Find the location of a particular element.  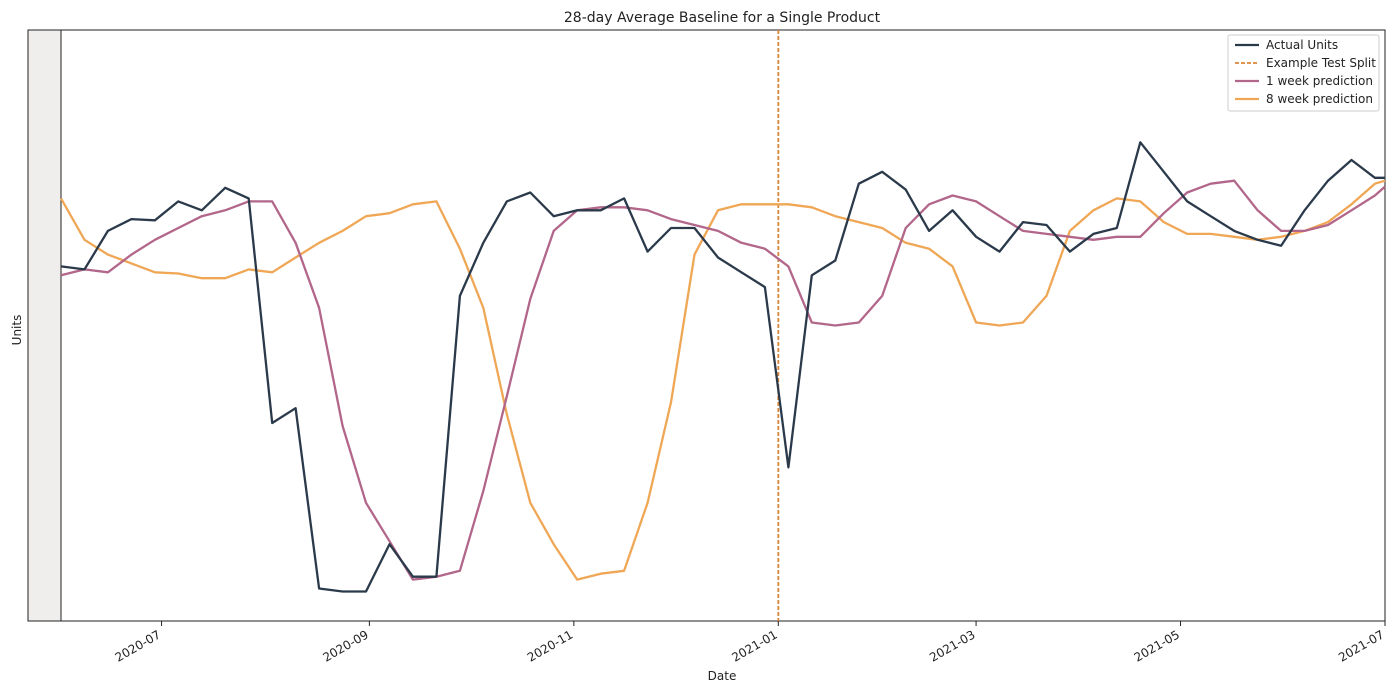

x-tick-label: 2020-07 is located at coordinates (138, 645).